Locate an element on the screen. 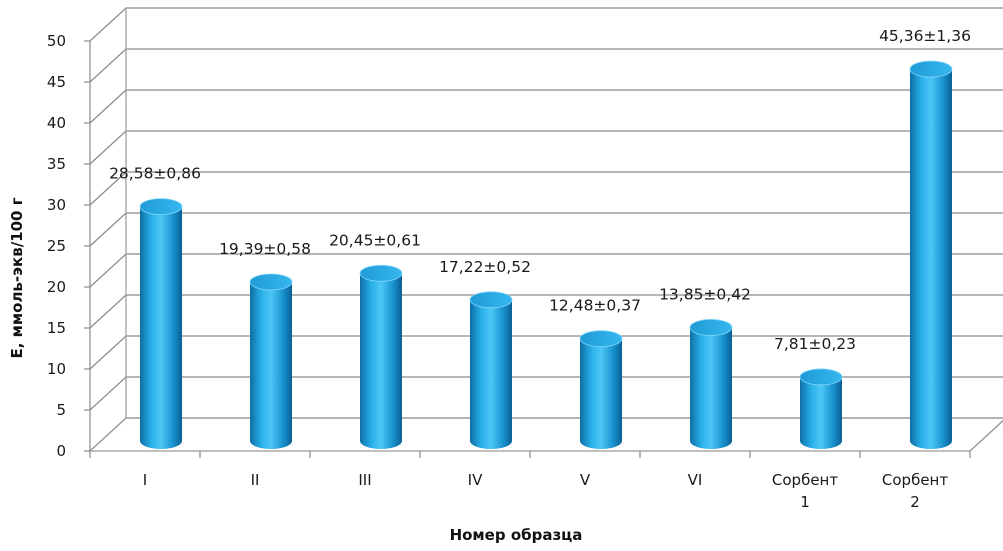  floor-right-edge is located at coordinates (986, 435).